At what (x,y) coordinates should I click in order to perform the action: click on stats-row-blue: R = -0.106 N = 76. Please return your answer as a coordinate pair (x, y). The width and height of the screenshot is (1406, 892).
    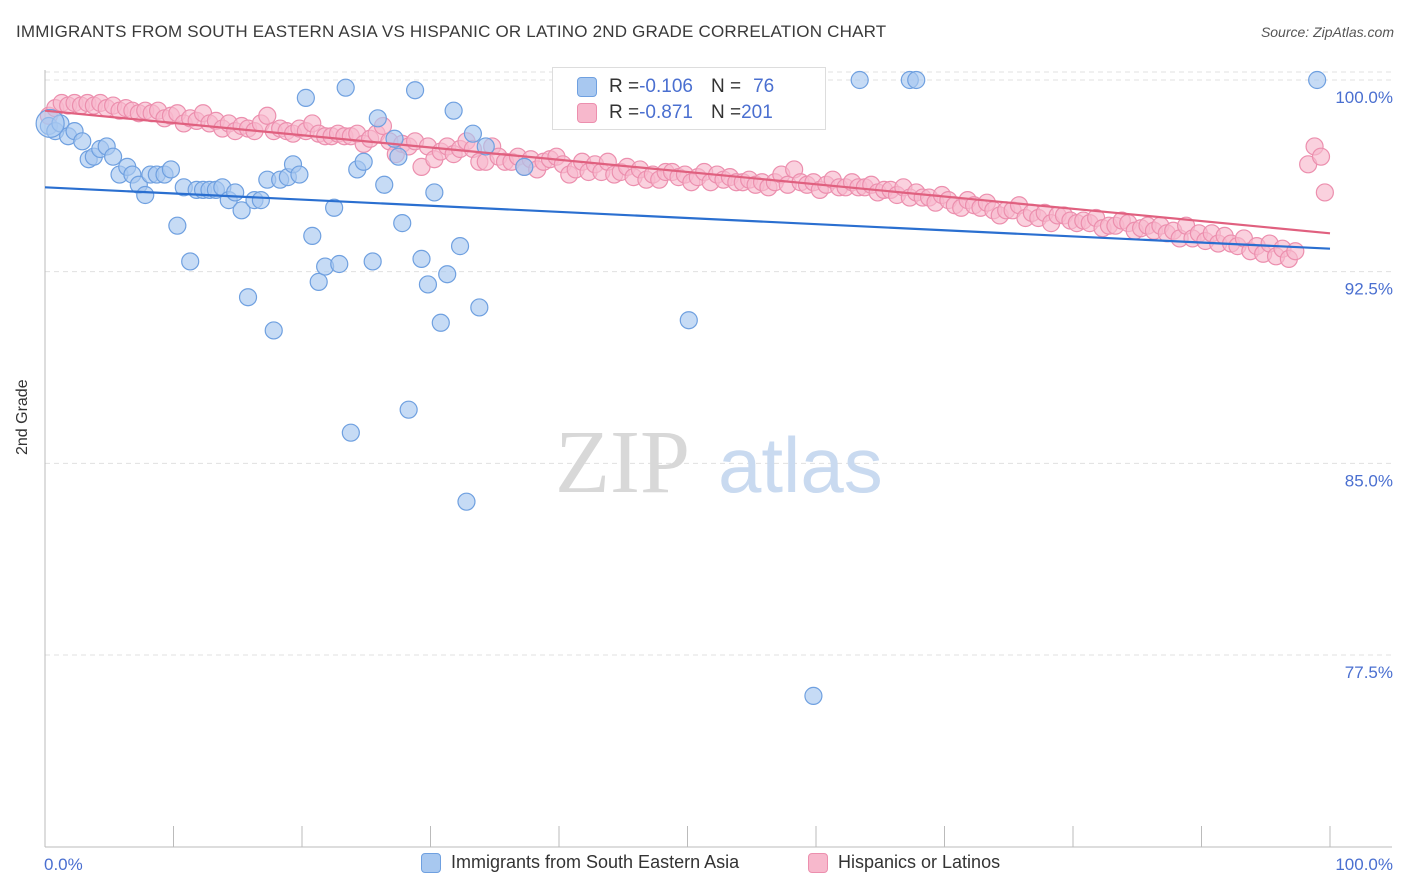
    Looking at the image, I should click on (663, 87).